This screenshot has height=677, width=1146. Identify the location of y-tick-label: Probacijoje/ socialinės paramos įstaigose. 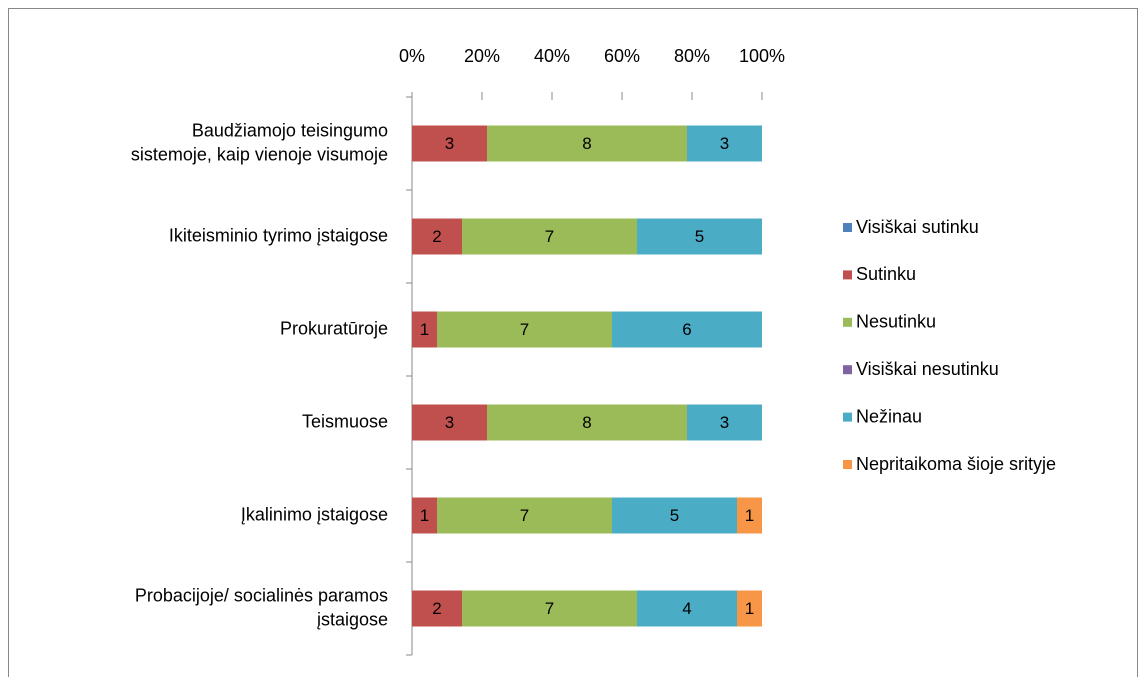
(261, 607).